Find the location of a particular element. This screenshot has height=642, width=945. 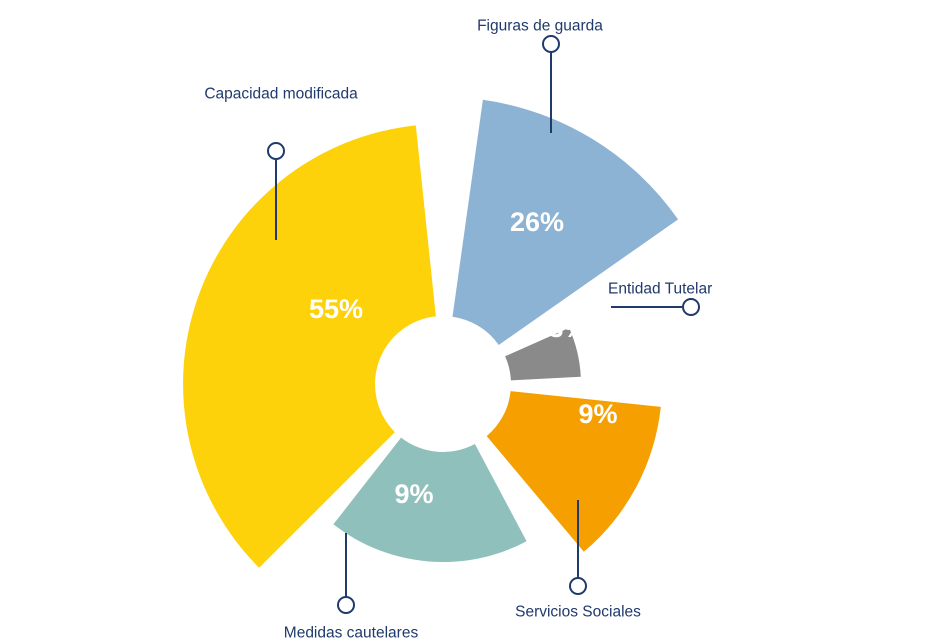

category-label-capacidad-modificada: Capacidad modificada is located at coordinates (281, 94).